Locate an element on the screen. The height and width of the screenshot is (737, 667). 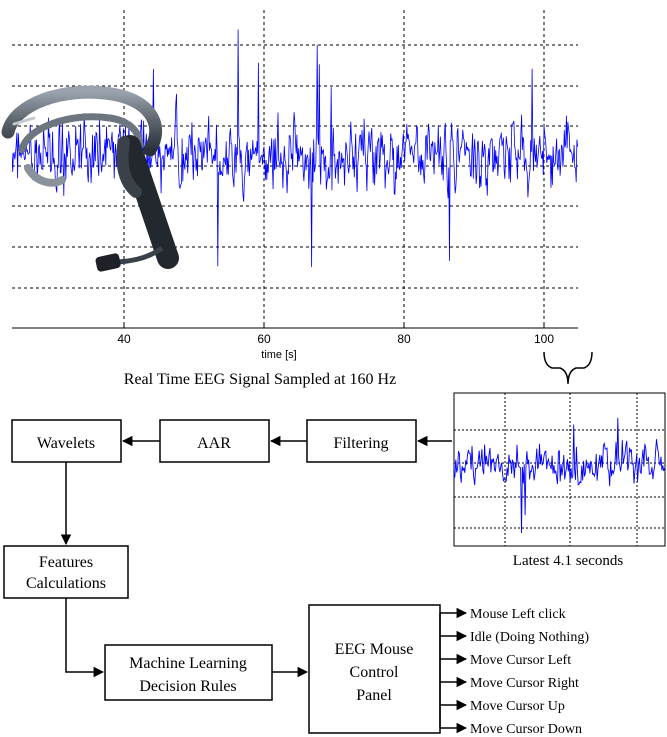
x-tick-label-60: 60 is located at coordinates (264, 339).